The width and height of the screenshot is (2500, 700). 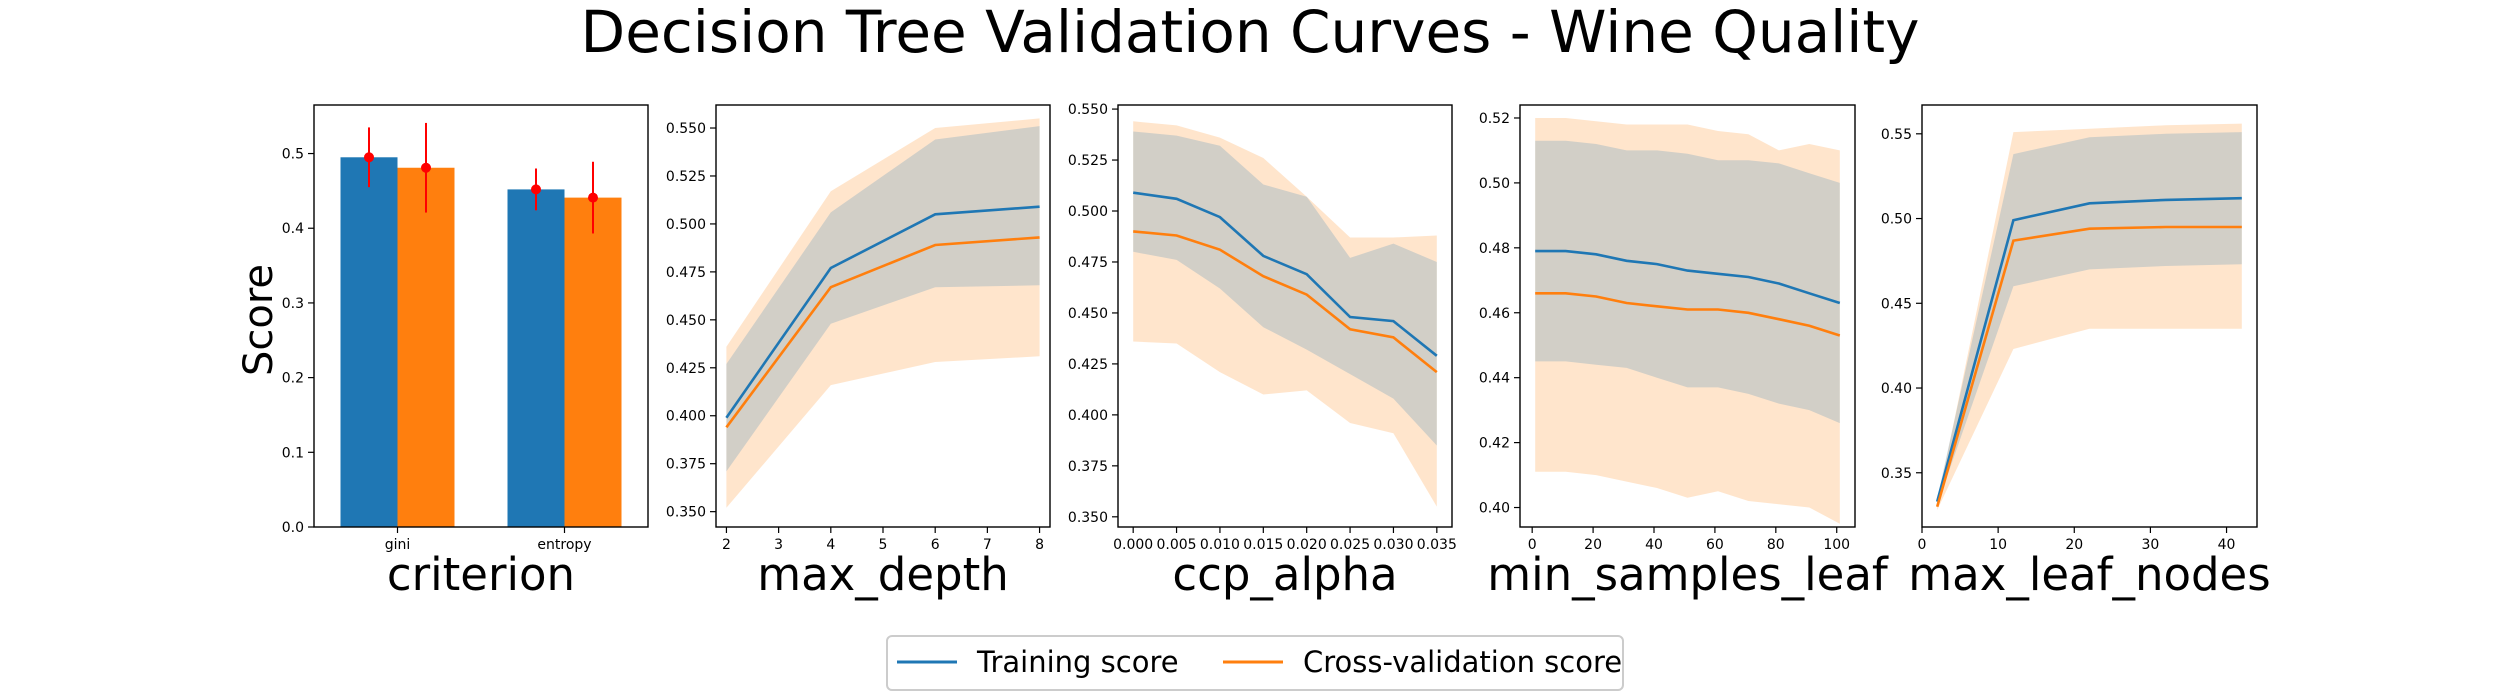 I want to click on x-tick-label: gini, so click(x=398, y=545).